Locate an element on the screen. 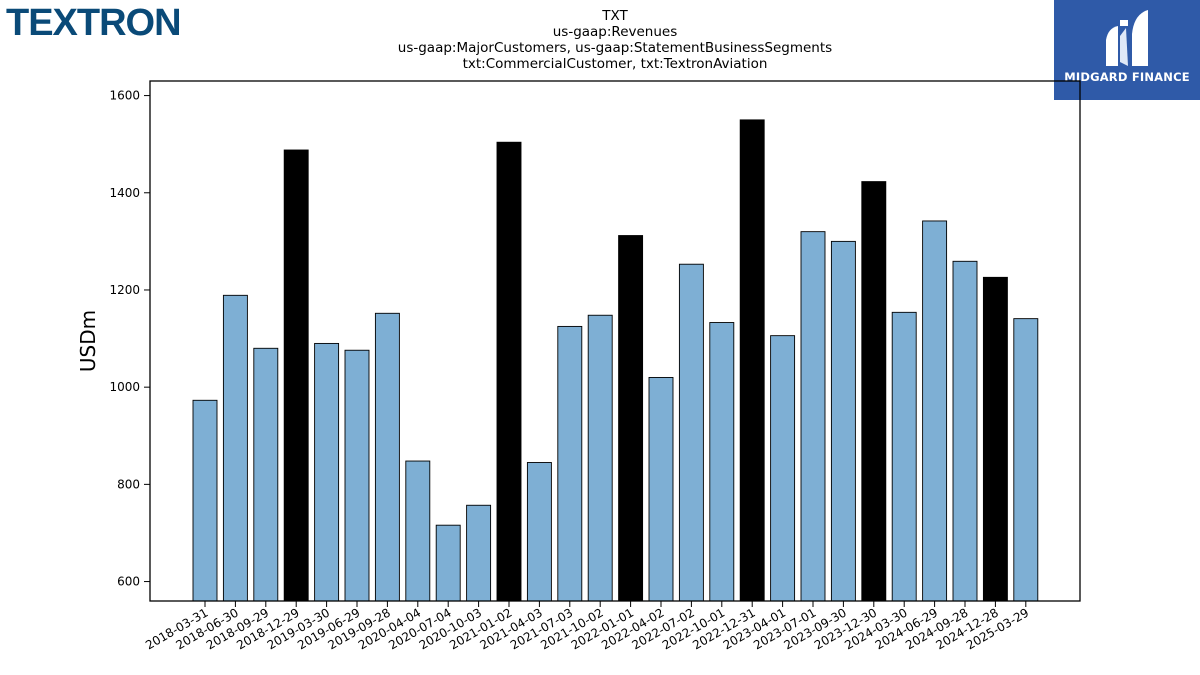 This screenshot has height=675, width=1200. y-tick-label: 800 is located at coordinates (128, 484).